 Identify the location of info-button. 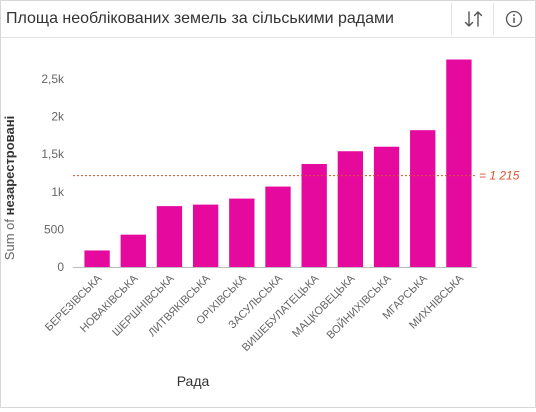
(514, 19).